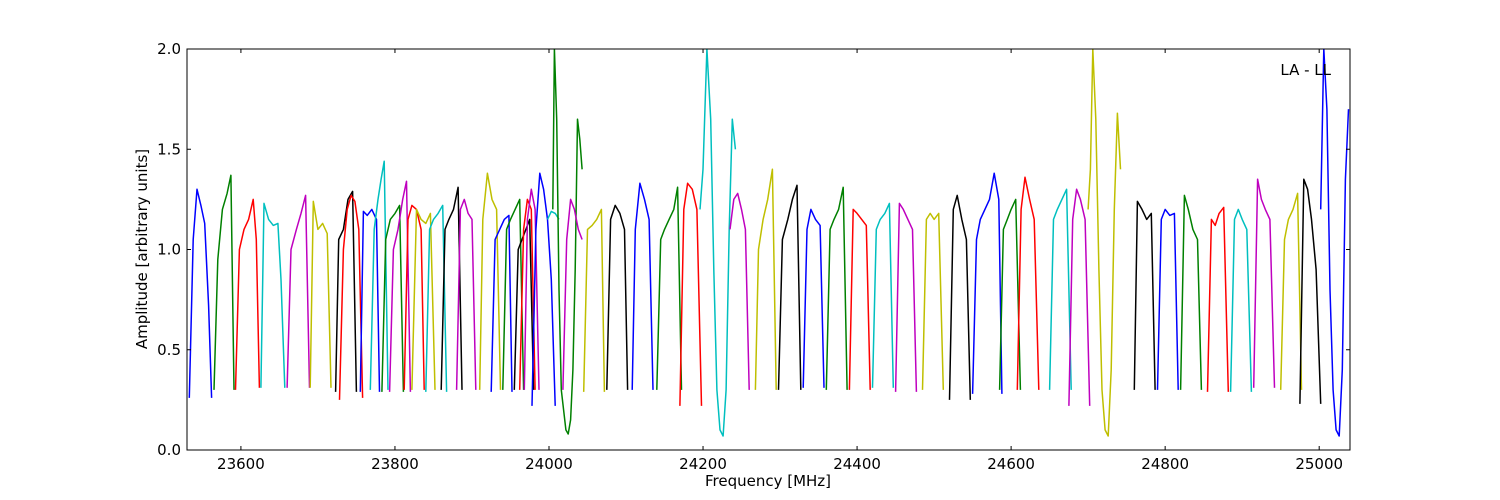  I want to click on y-tick-label-1: 0.5, so click(169, 350).